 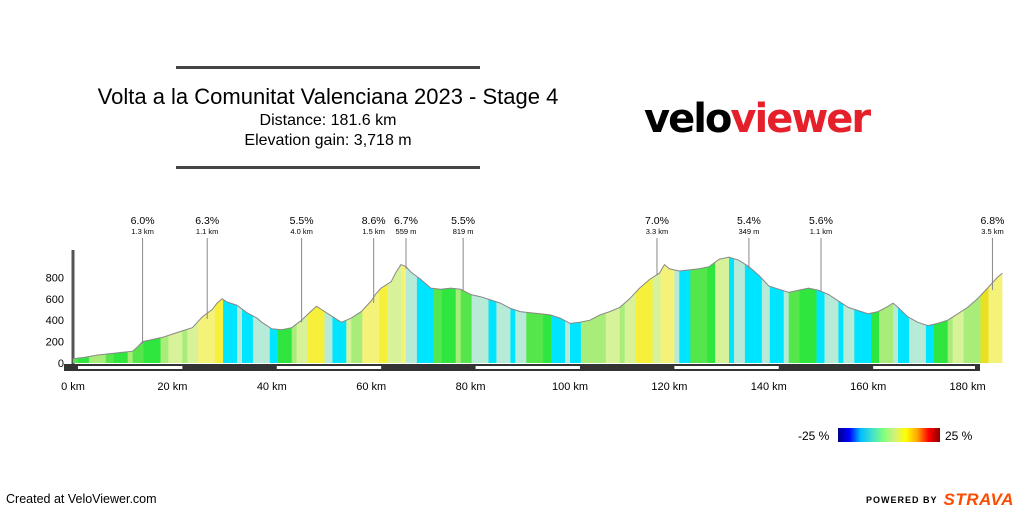 I want to click on x-tick-label: 20 km, so click(x=172, y=387).